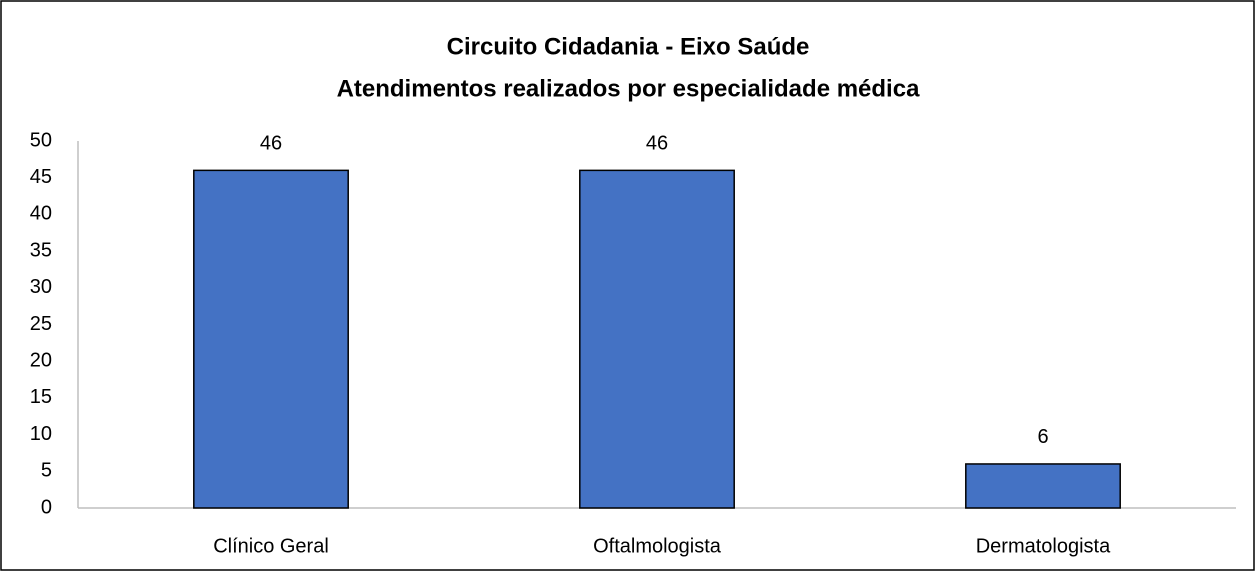 The height and width of the screenshot is (572, 1256). What do you see at coordinates (41, 177) in the screenshot?
I see `y-tick-label: 45` at bounding box center [41, 177].